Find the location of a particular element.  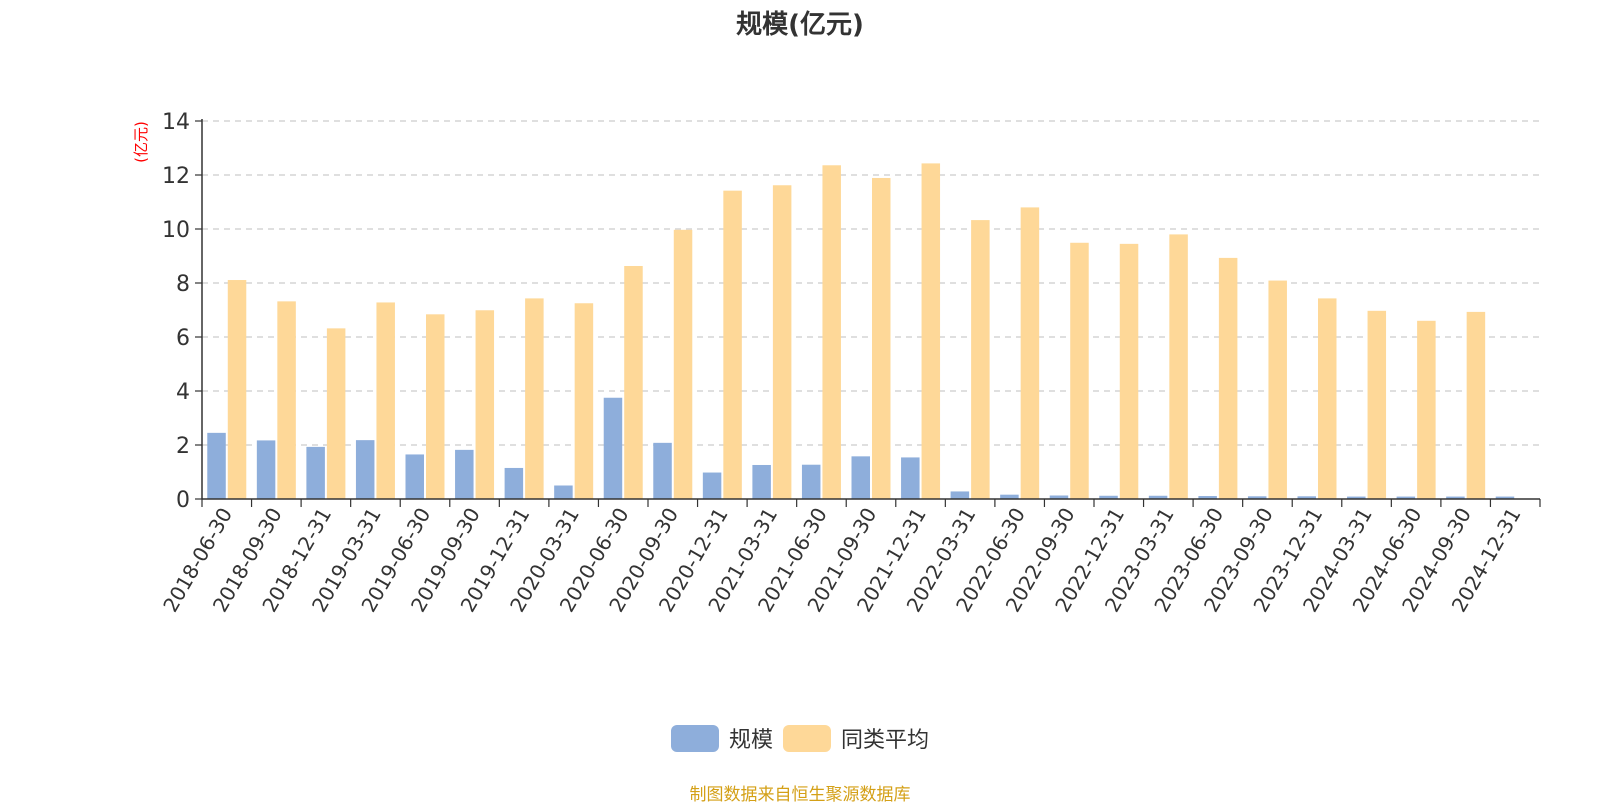

legend-label-peer-average: 同类平均 is located at coordinates (885, 740).